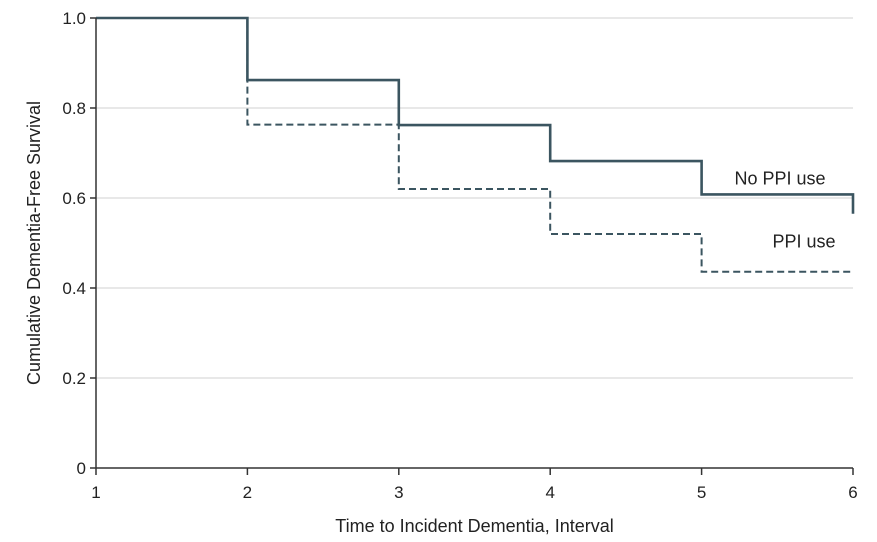 The image size is (877, 542). Describe the element at coordinates (549, 492) in the screenshot. I see `x-tick-label-3: 4` at that location.